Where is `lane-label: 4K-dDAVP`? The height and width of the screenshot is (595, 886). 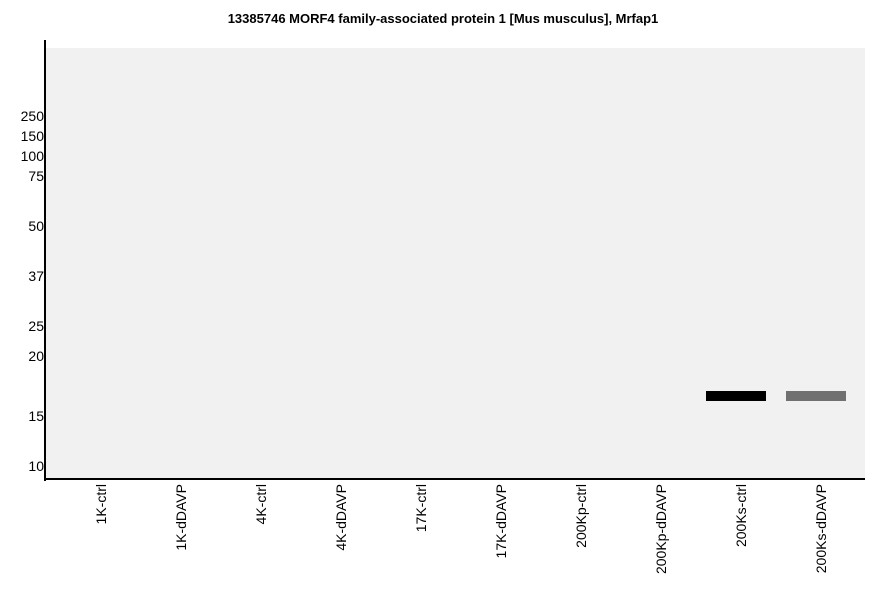 lane-label: 4K-dDAVP is located at coordinates (341, 517).